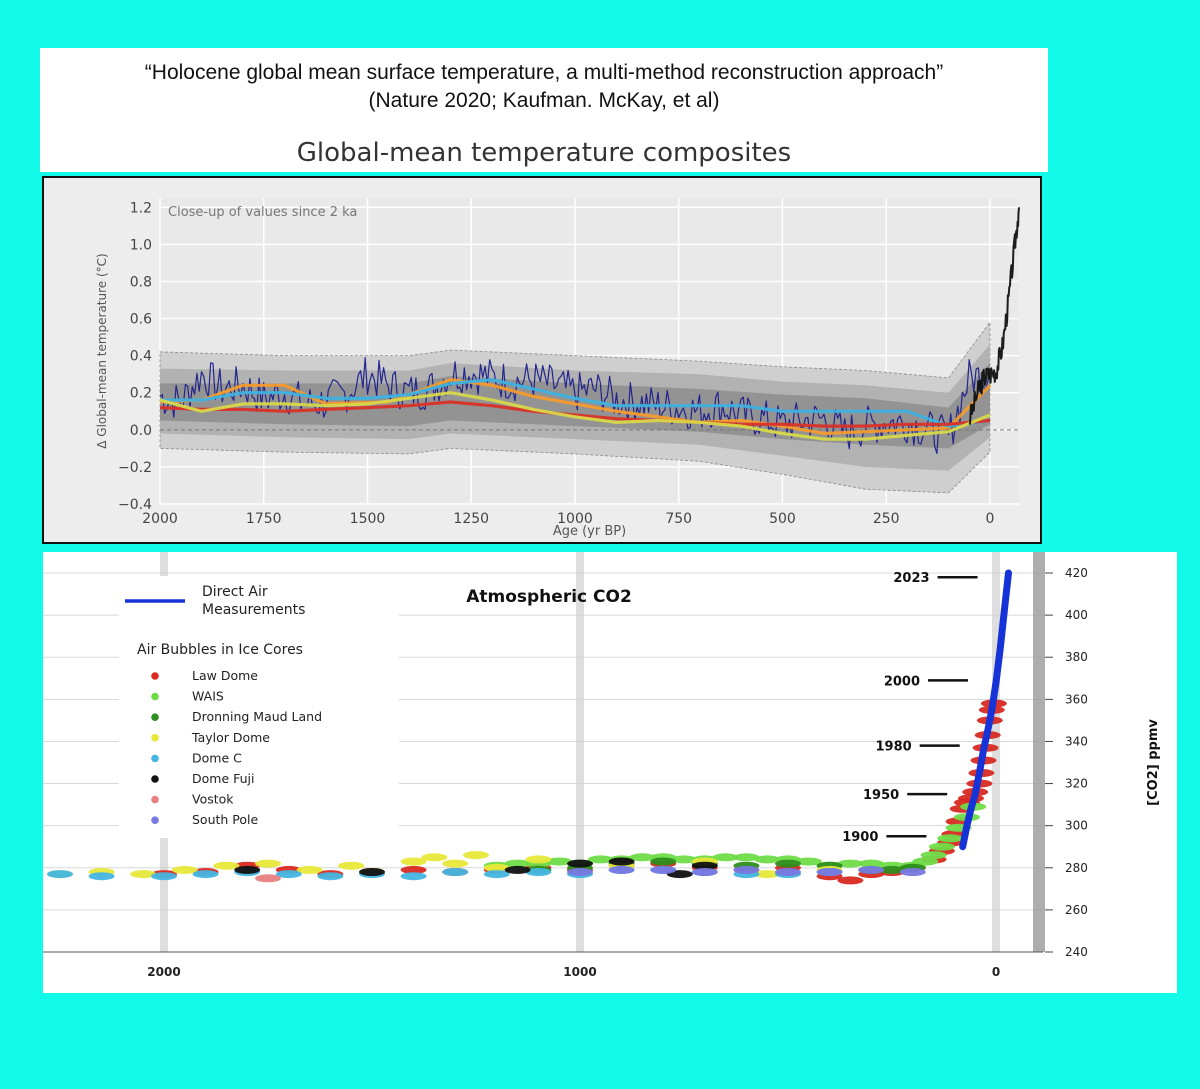  I want to click on co2-y-tick-label: 360, so click(1076, 699).